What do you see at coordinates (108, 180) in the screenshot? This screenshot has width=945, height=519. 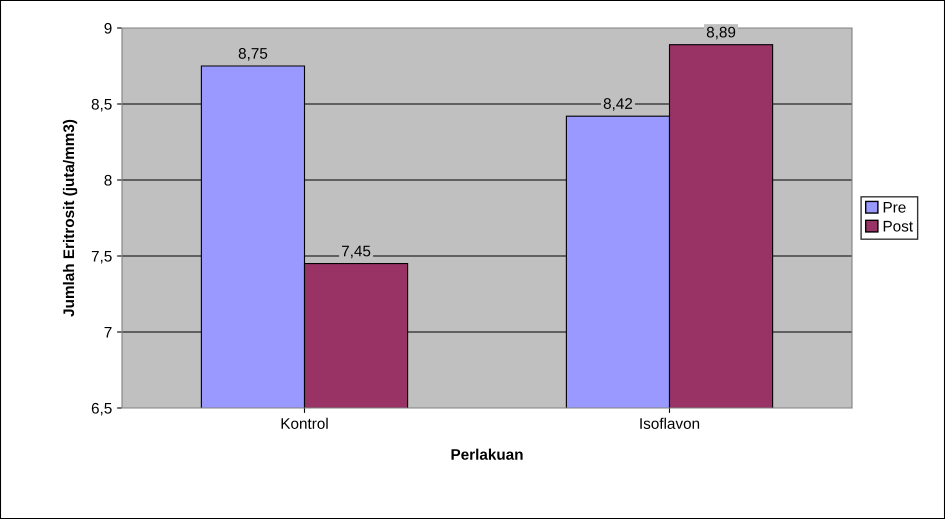 I see `y-tick-label: 8` at bounding box center [108, 180].